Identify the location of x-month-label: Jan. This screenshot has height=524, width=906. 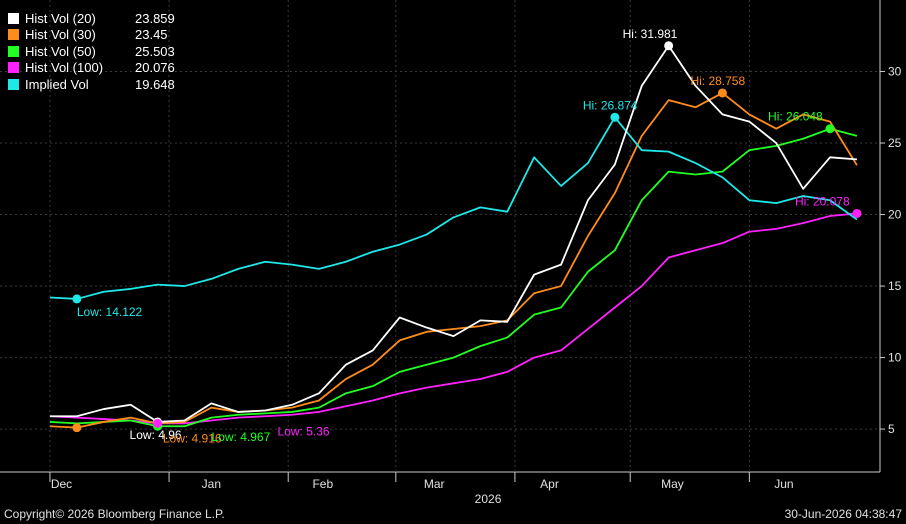
(211, 484).